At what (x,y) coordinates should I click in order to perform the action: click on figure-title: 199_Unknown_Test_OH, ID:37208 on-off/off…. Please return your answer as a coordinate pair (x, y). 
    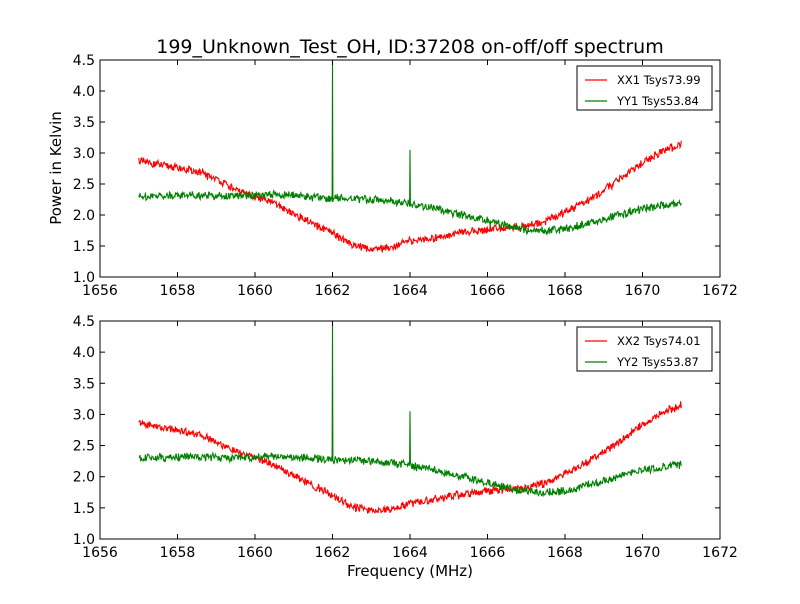
    Looking at the image, I should click on (409, 47).